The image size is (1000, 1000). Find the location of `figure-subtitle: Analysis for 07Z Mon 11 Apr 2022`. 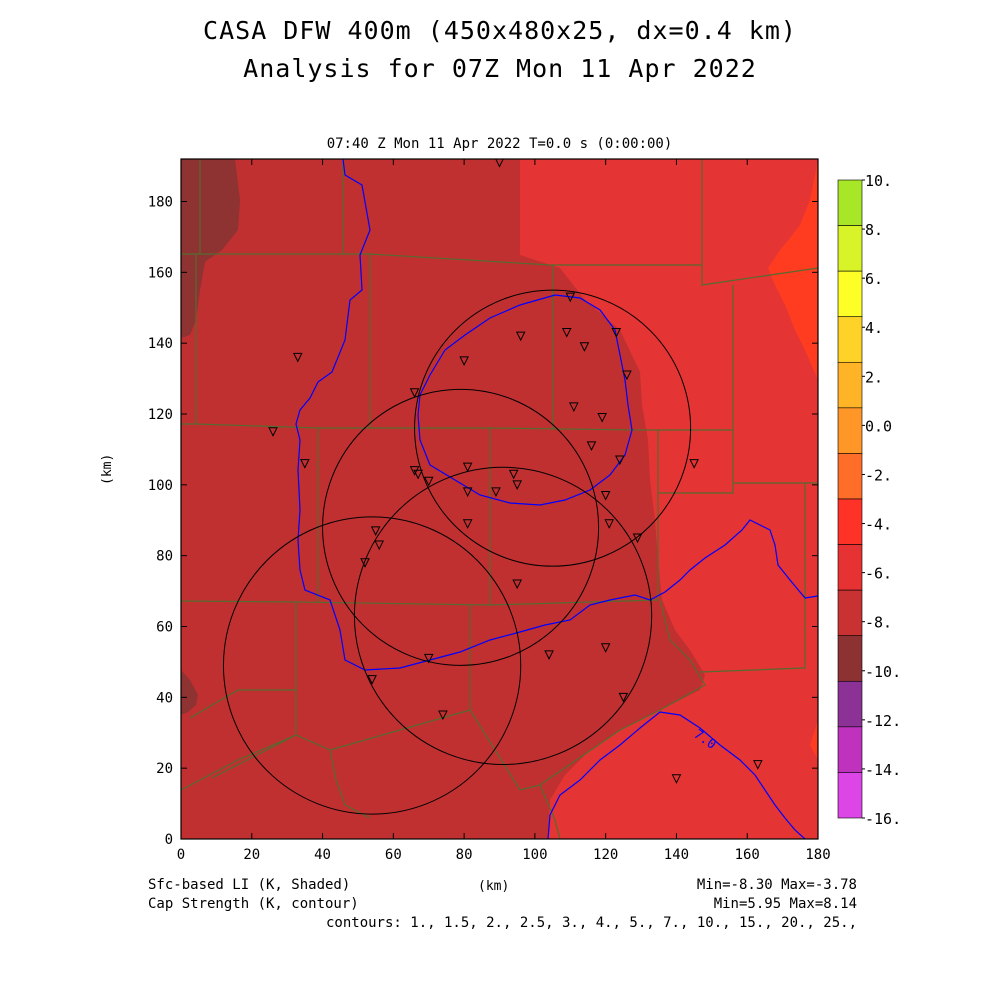

figure-subtitle: Analysis for 07Z Mon 11 Apr 2022 is located at coordinates (500, 68).